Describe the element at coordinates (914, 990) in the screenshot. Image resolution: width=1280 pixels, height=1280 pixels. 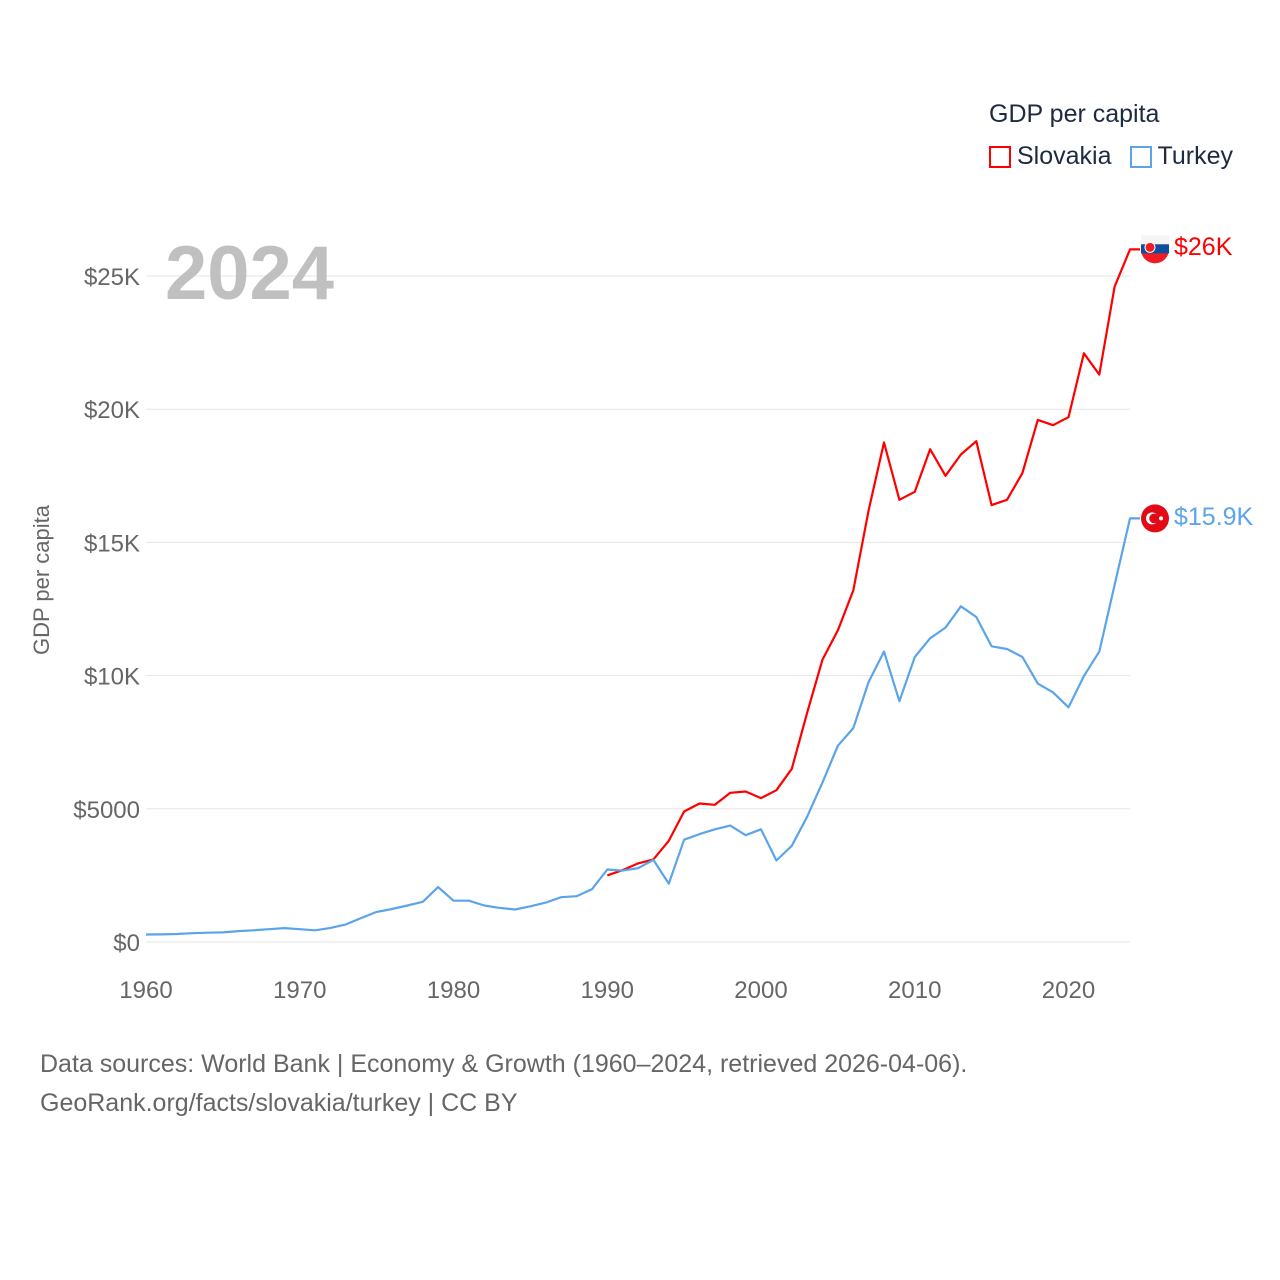
I see `x-tick-label: 2010` at that location.